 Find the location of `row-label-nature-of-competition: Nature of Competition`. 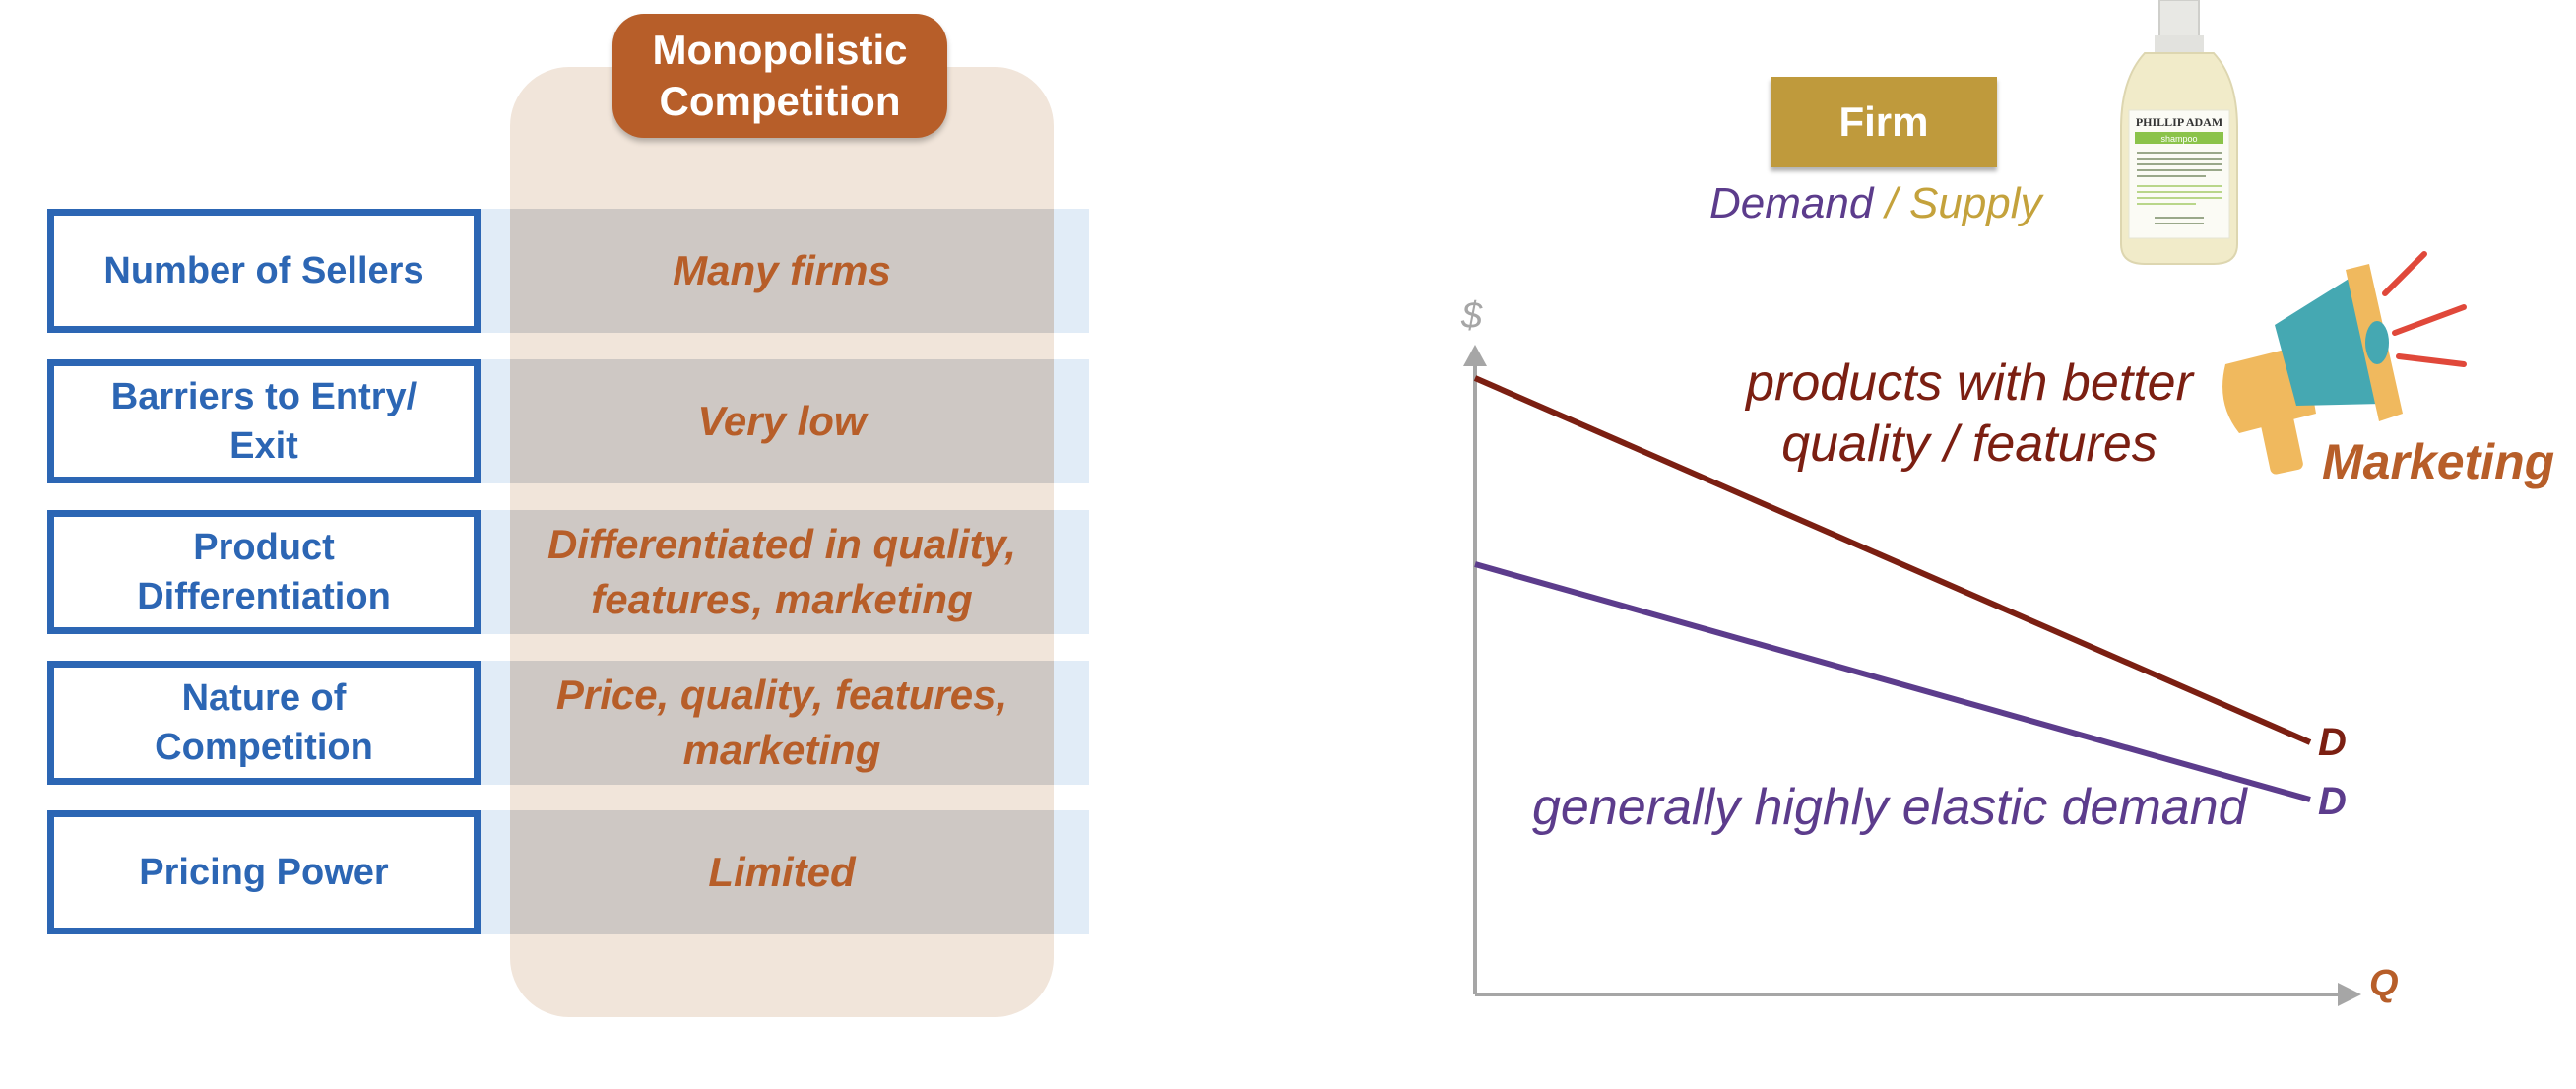

row-label-nature-of-competition: Nature of Competition is located at coordinates (264, 723).